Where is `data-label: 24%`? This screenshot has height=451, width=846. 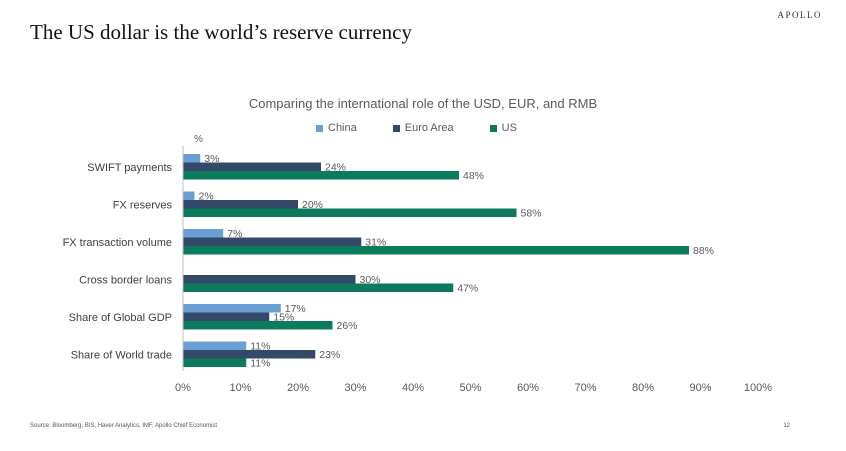
data-label: 24% is located at coordinates (335, 168).